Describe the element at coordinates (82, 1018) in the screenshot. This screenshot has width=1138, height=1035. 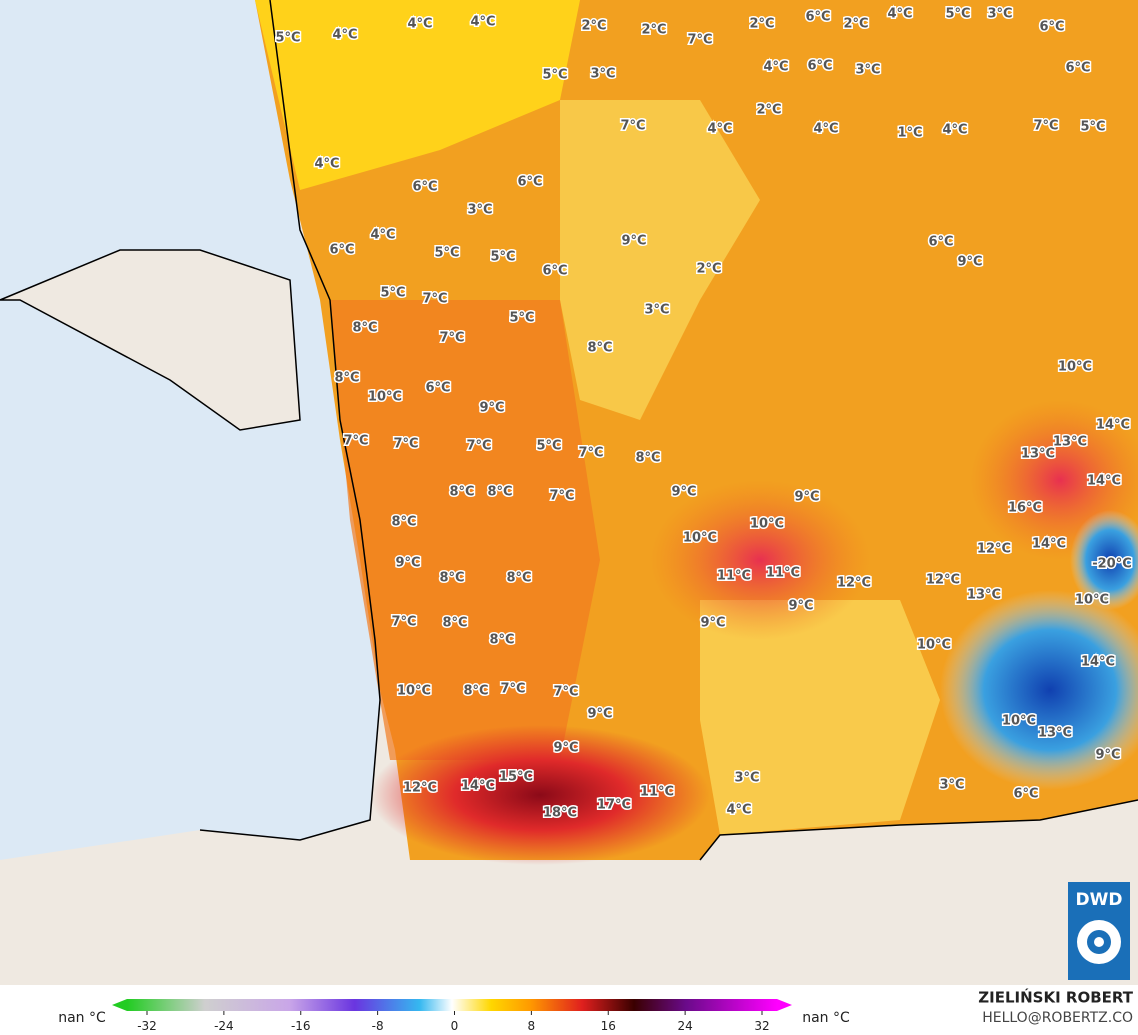
I see `colorbar-left-label: nan °C` at that location.